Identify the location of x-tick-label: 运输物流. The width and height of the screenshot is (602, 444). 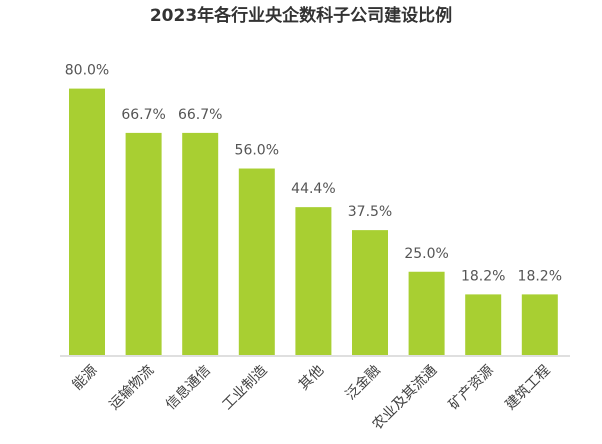
(131, 387).